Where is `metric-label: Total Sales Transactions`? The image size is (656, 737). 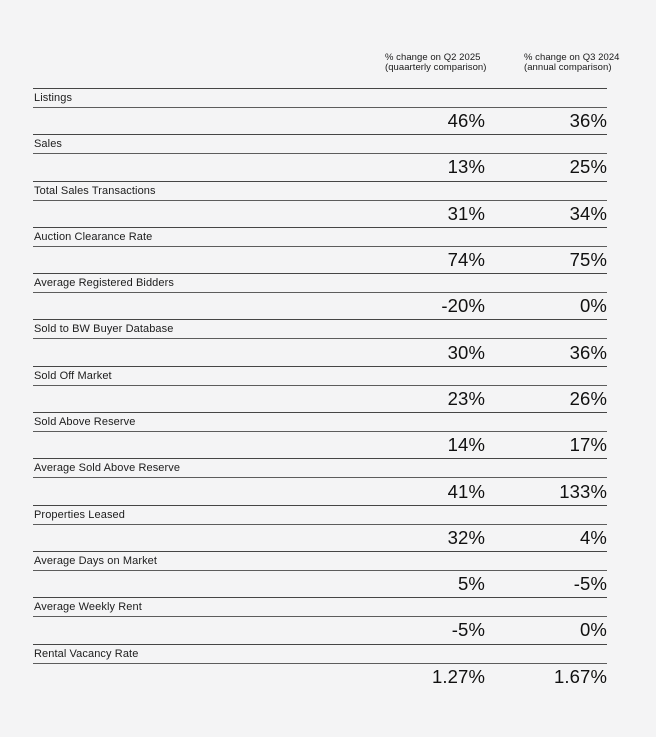
metric-label: Total Sales Transactions is located at coordinates (95, 190).